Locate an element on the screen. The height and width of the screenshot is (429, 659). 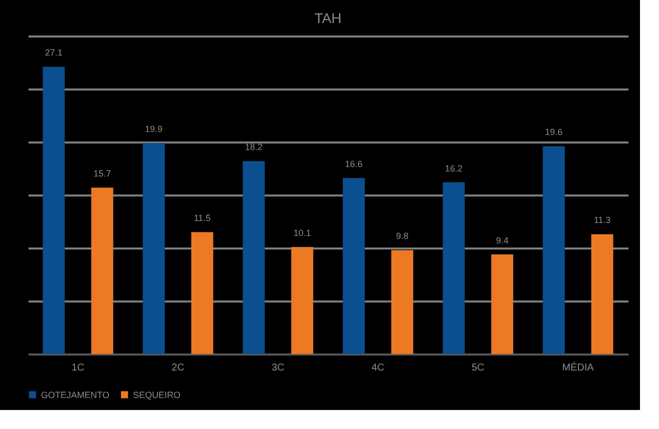
data-label: 27.1 is located at coordinates (53, 53).